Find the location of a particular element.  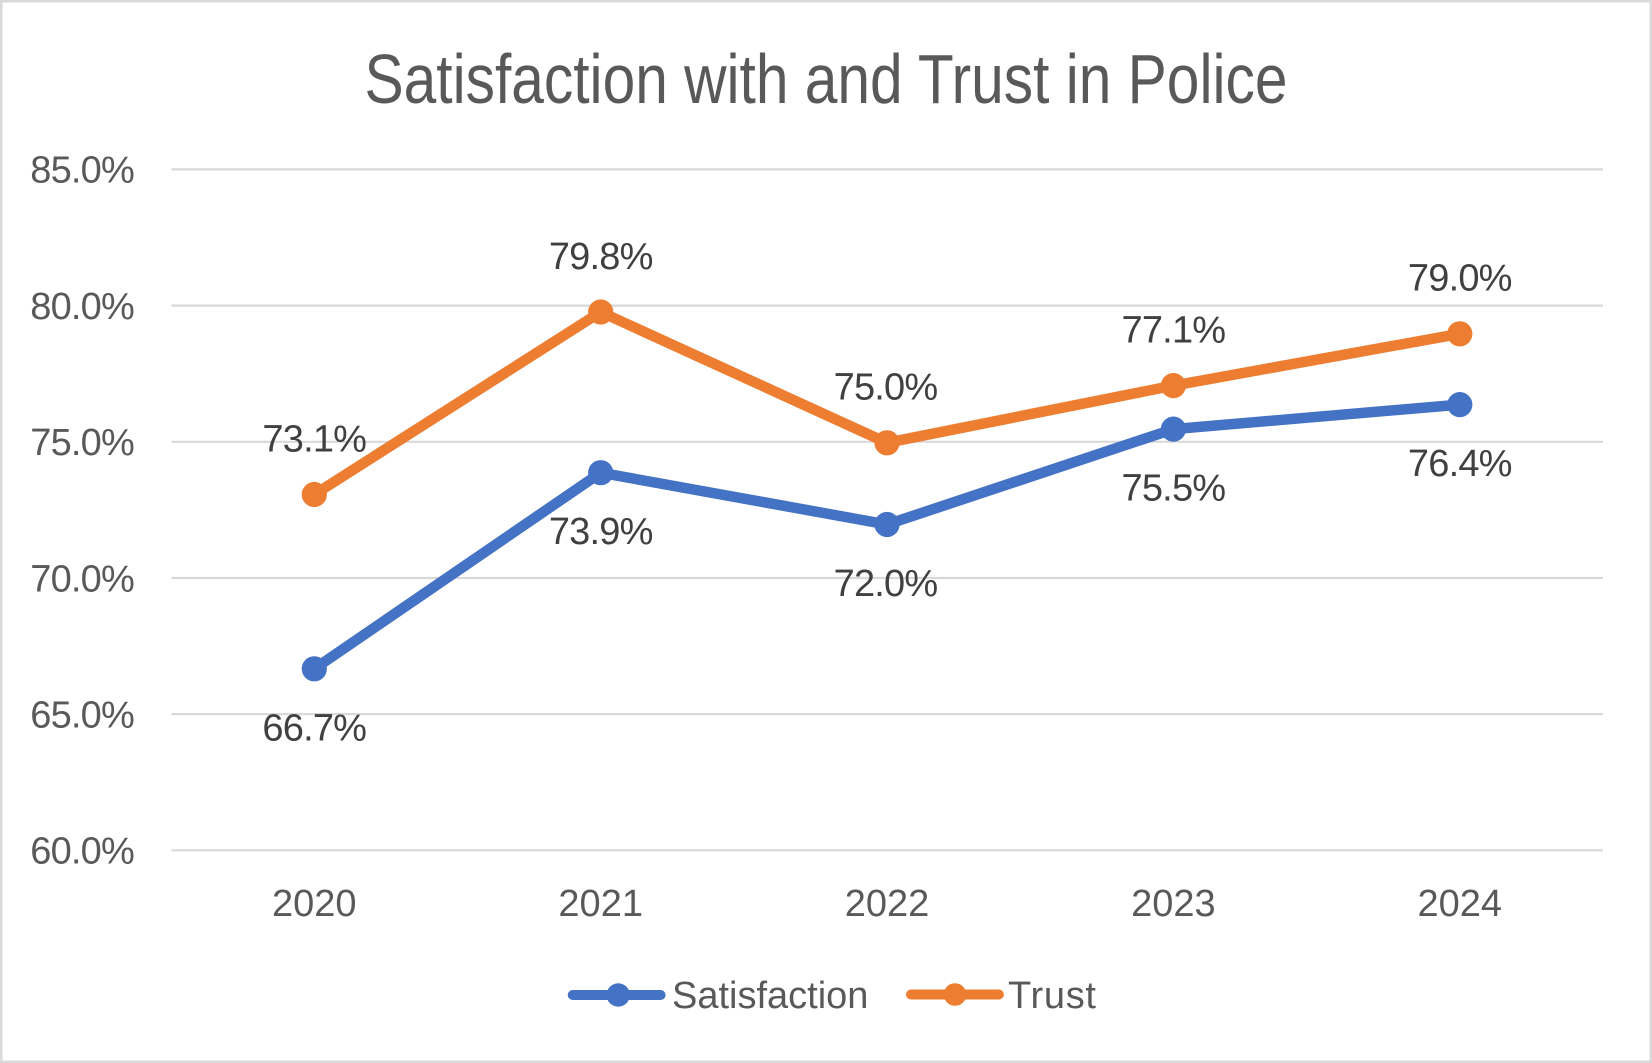

svg-text: 60.0% is located at coordinates (82, 852).